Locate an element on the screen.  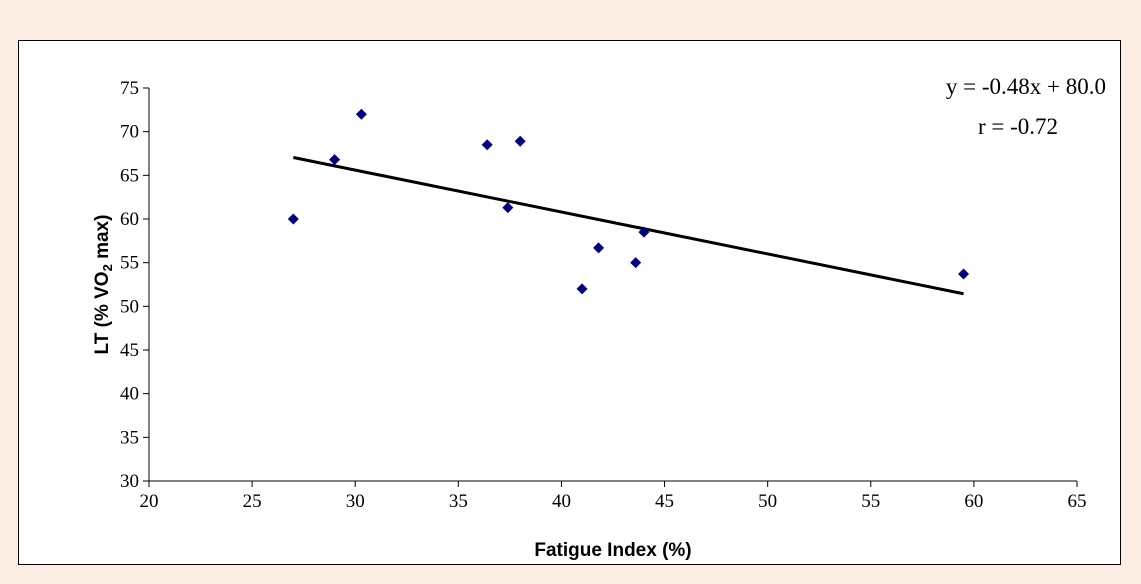
y-tick-label: 60 is located at coordinates (129, 219).